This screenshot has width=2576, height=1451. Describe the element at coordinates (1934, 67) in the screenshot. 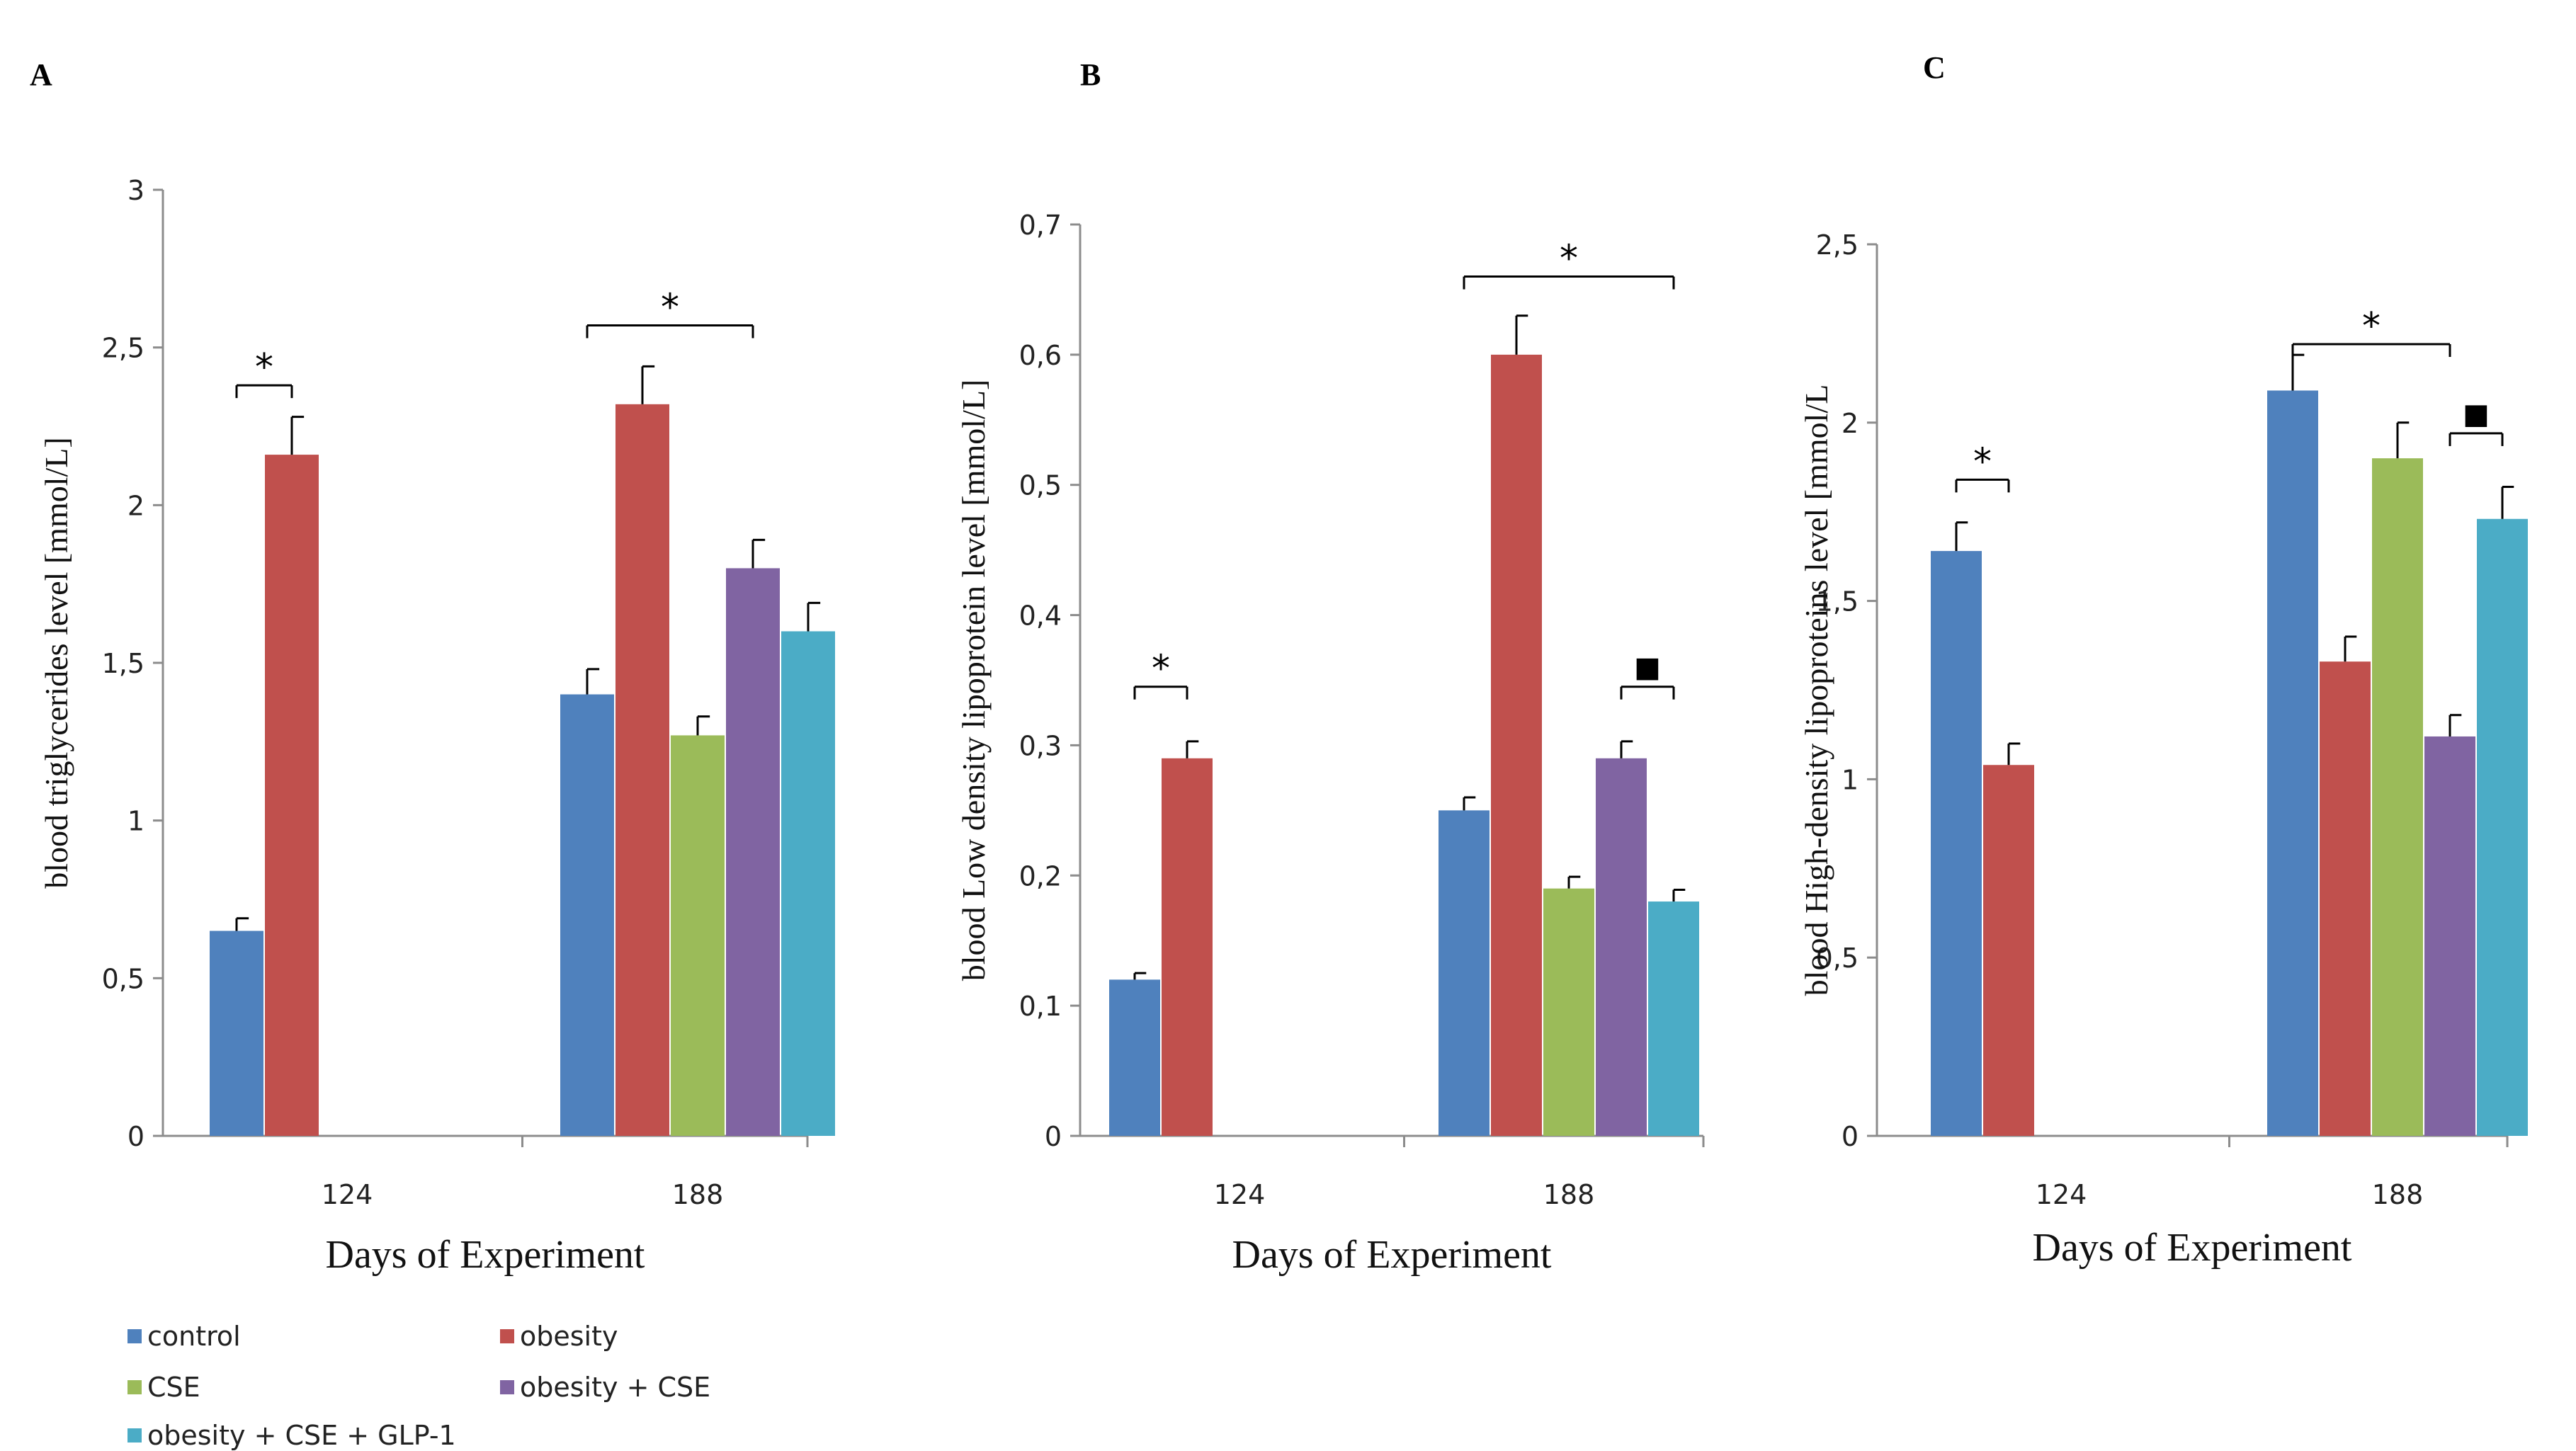

I see `panel-letter: C` at that location.